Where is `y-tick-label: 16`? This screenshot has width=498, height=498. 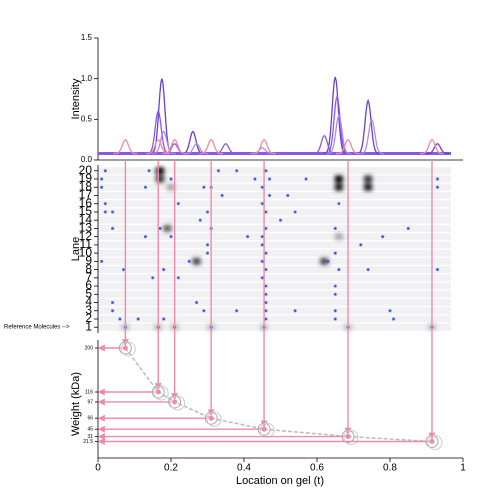
y-tick-label: 16 is located at coordinates (86, 203).